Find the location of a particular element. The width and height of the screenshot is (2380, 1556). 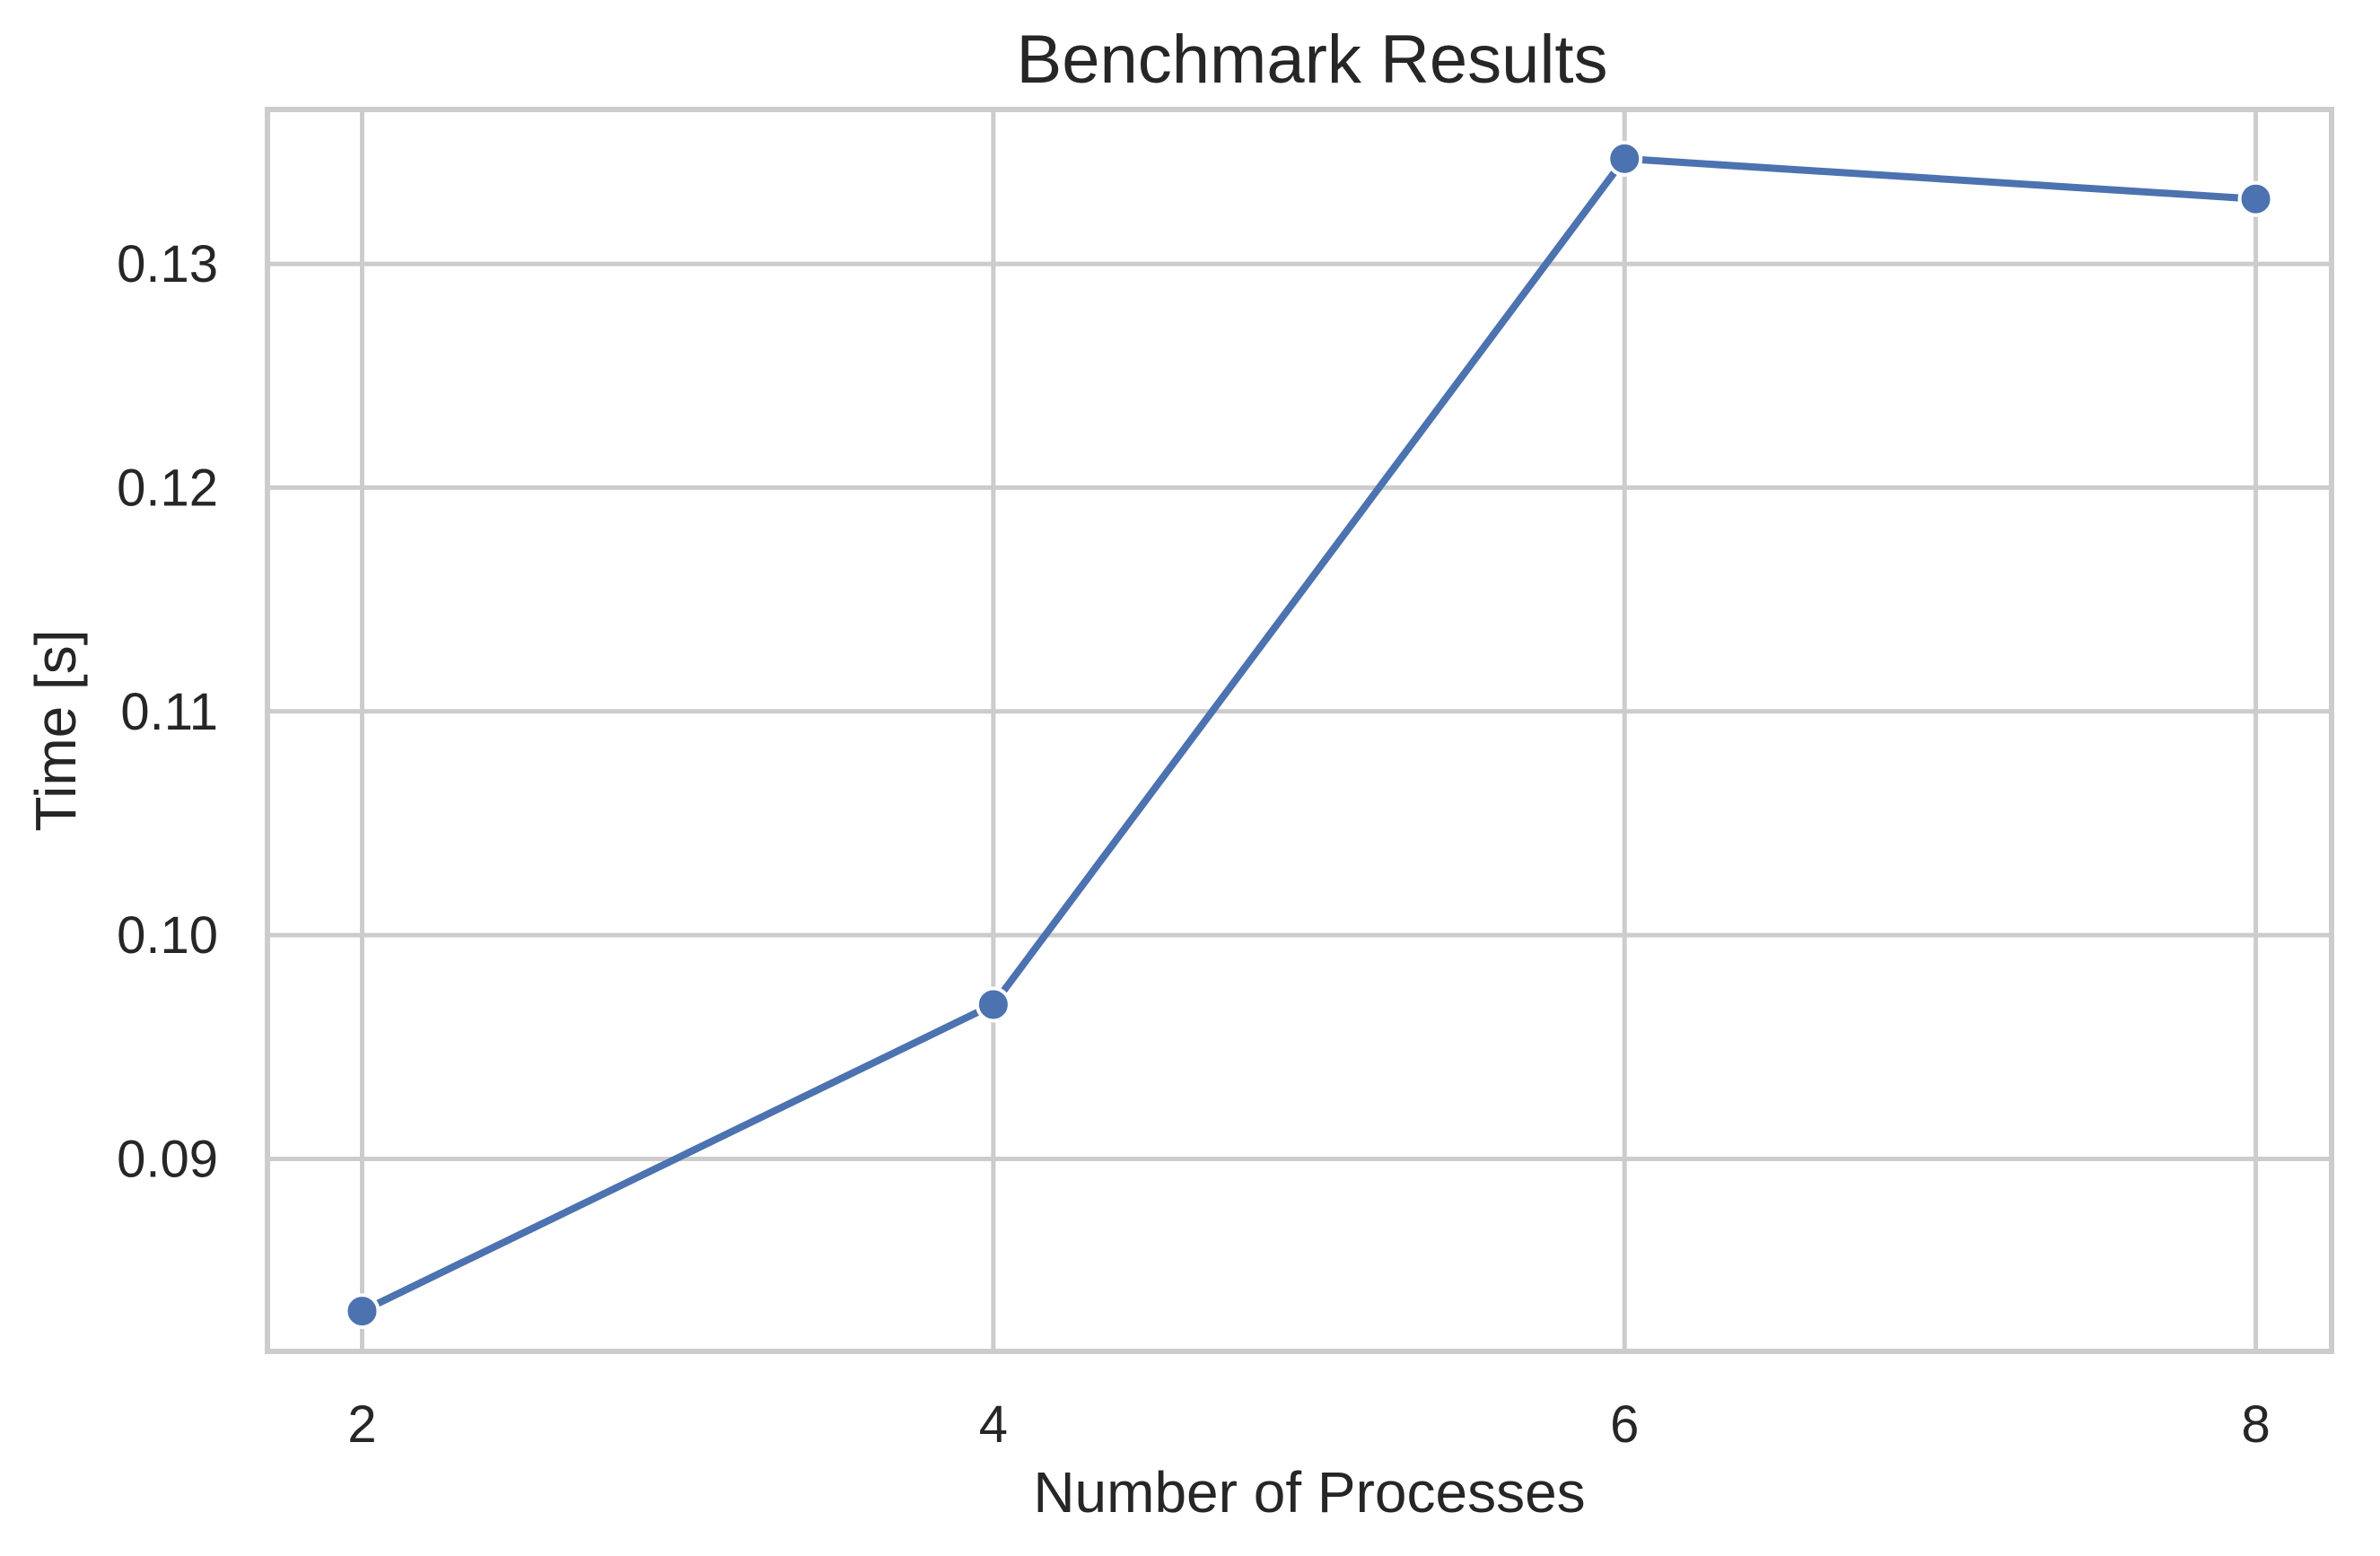

x-tick-label: 6 is located at coordinates (1624, 1424).